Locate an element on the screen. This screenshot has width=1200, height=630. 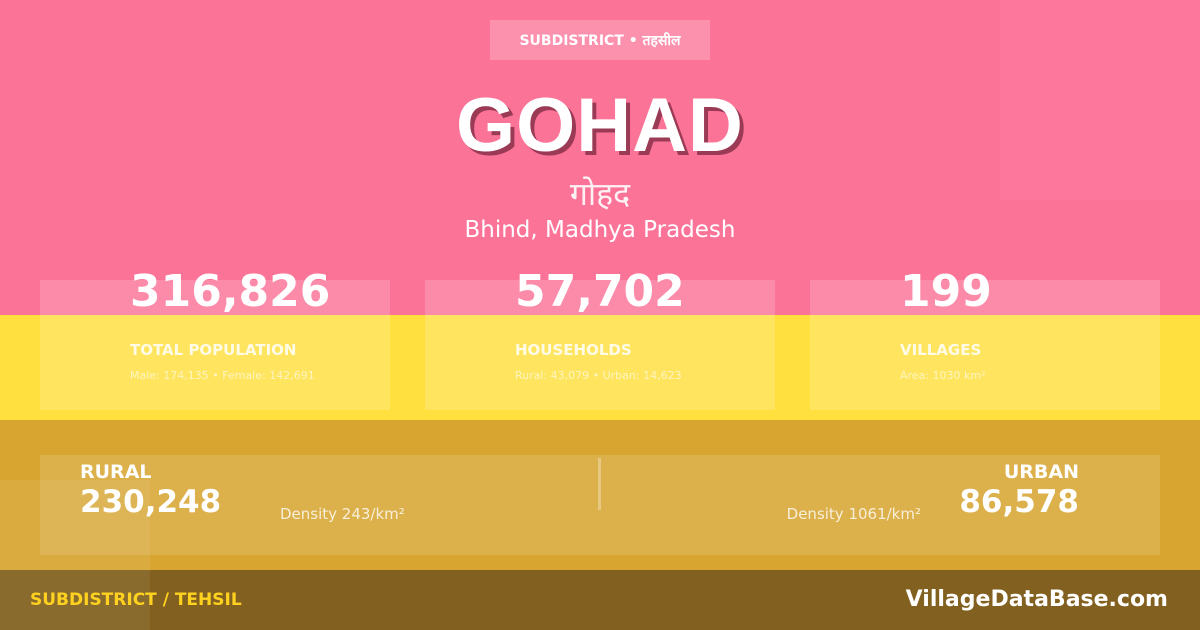
urban-density: Density 1061/km² is located at coordinates (853, 514).